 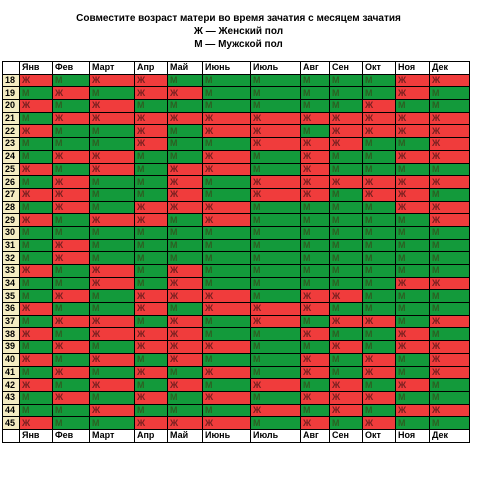 I want to click on table-header-row: Янв Фев Март Апр Май Июнь Июль Авг Сен Окт Ноя Дек, so click(x=236, y=68).